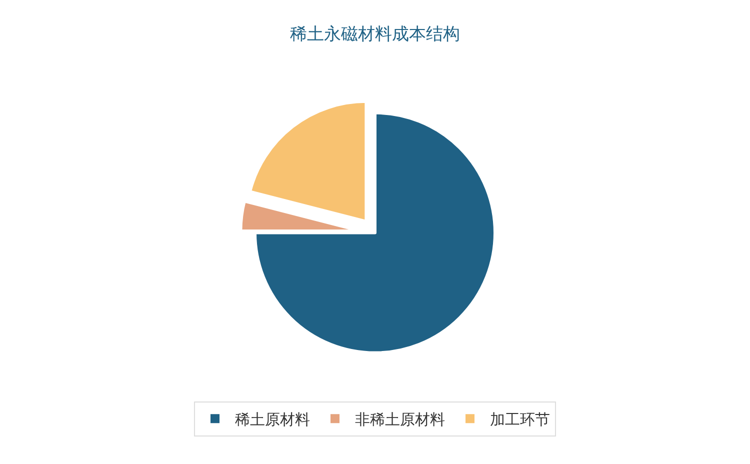  I want to click on legend-label: 非稀土原材料, so click(400, 419).